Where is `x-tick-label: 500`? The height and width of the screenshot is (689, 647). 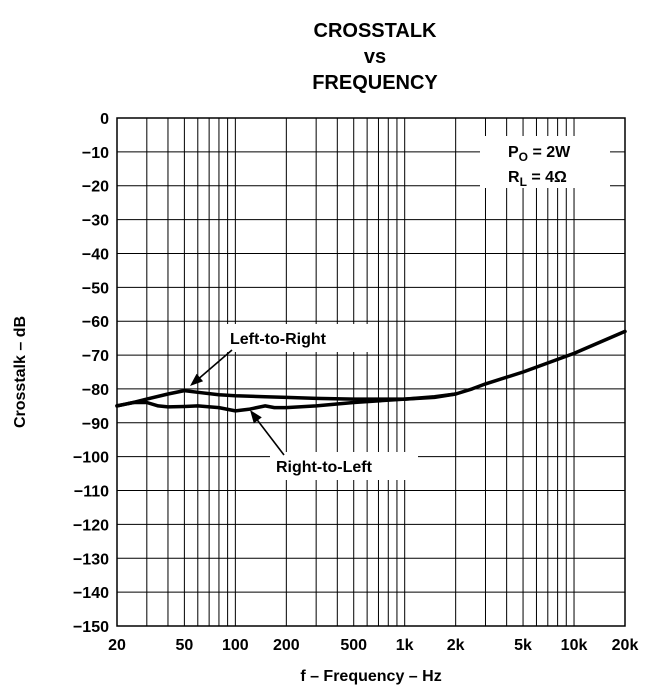
x-tick-label: 500 is located at coordinates (353, 645).